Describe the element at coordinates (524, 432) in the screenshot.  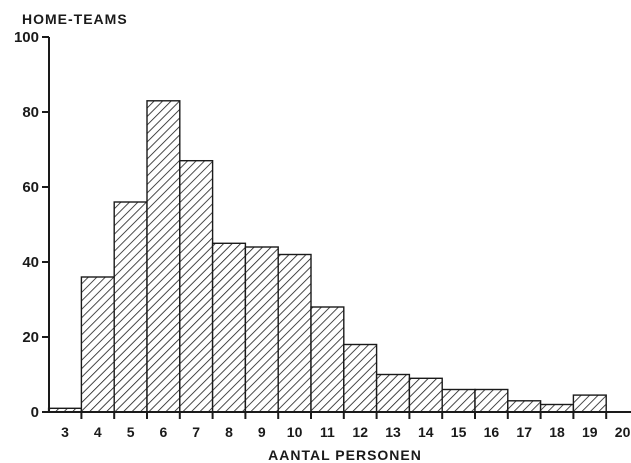
I see `x-tick-label: 17` at that location.